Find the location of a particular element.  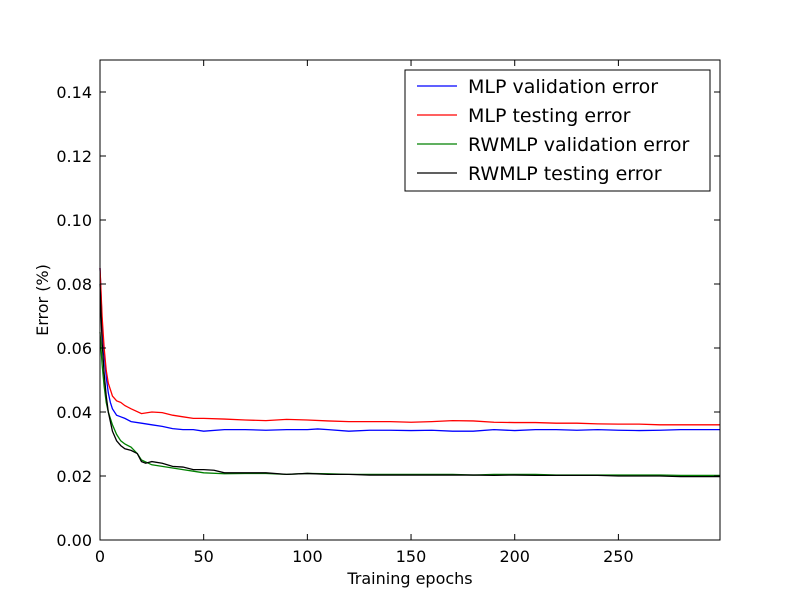

y-axis-label: Error (%) is located at coordinates (42, 300).